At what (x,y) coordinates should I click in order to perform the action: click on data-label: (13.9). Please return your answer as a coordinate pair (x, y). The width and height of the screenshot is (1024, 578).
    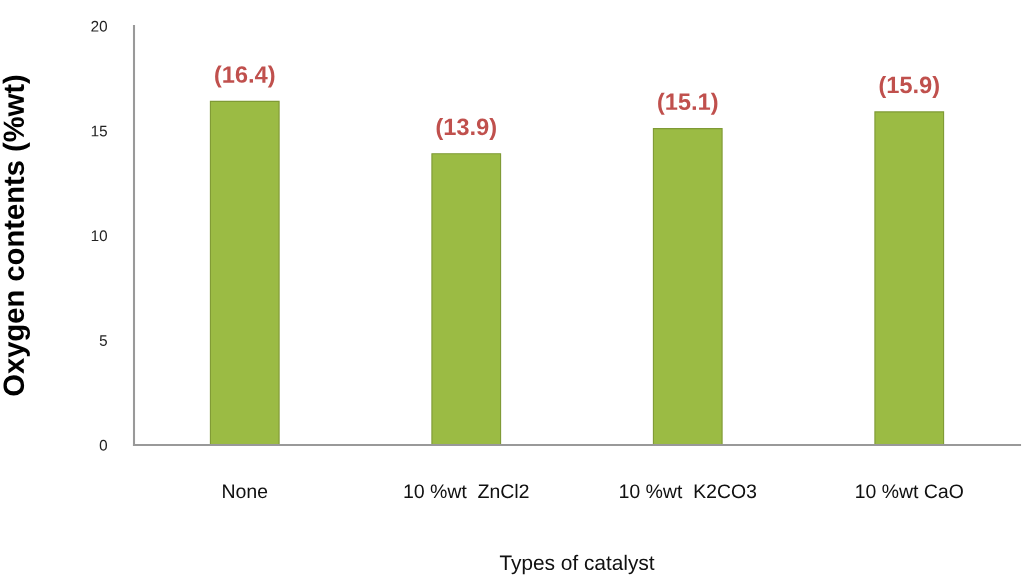
    Looking at the image, I should click on (466, 128).